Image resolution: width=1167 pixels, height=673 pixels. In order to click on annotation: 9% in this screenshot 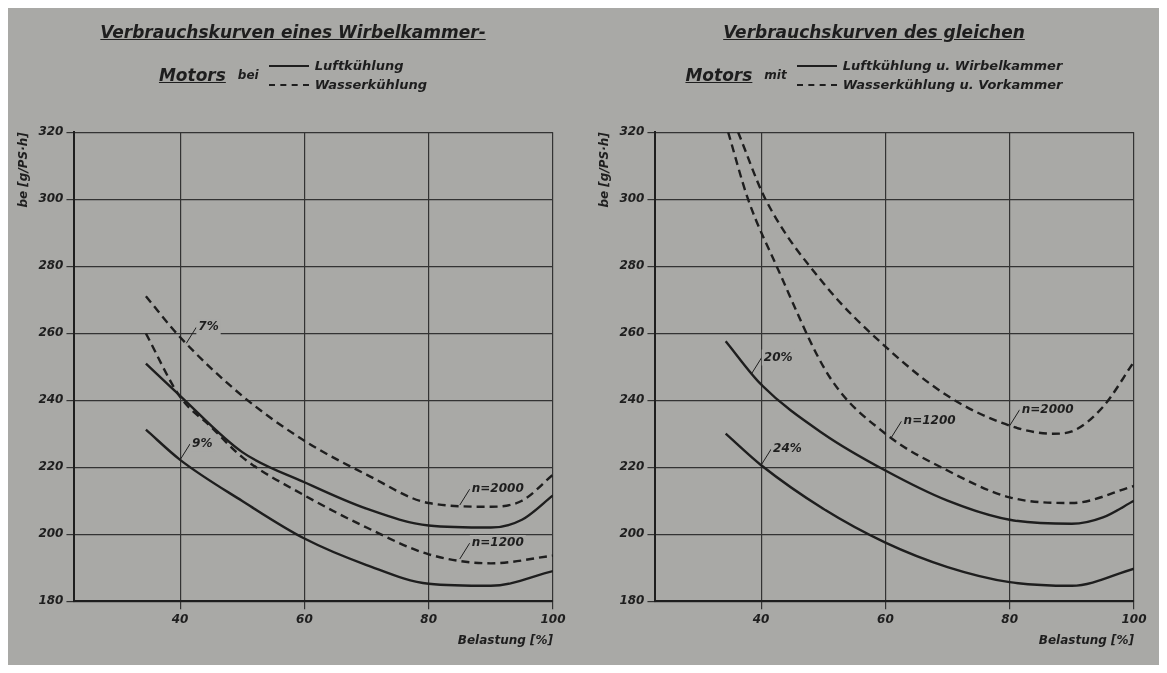, I will do `click(202, 442)`.